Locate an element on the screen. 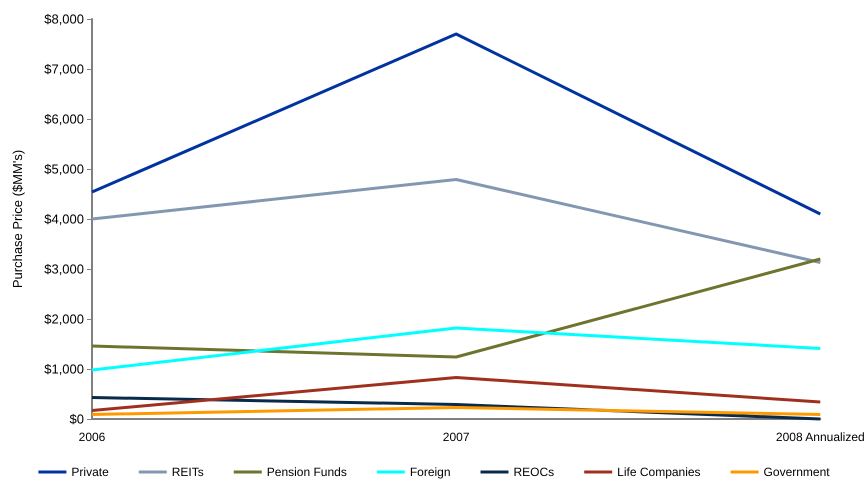  legend-label: Foreign is located at coordinates (430, 472).